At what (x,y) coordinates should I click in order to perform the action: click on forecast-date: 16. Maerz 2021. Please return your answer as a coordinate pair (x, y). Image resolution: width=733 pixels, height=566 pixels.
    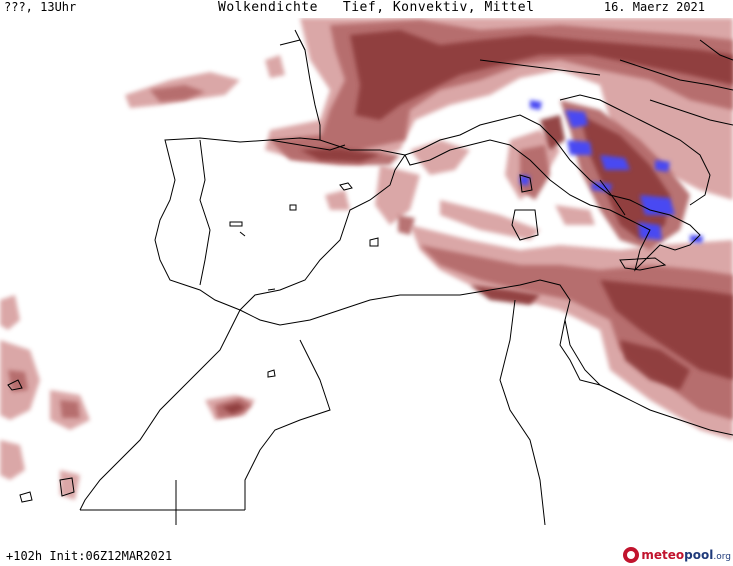
    Looking at the image, I should click on (654, 7).